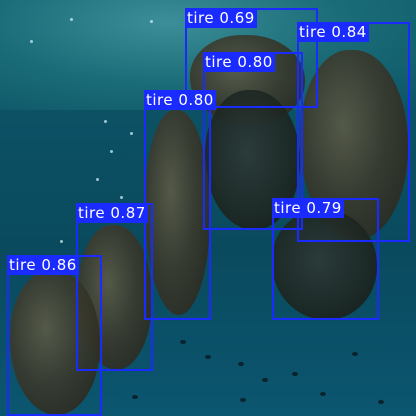 The width and height of the screenshot is (416, 416). Describe the element at coordinates (333, 32) in the screenshot. I see `detection-label: tire 0.84` at that location.